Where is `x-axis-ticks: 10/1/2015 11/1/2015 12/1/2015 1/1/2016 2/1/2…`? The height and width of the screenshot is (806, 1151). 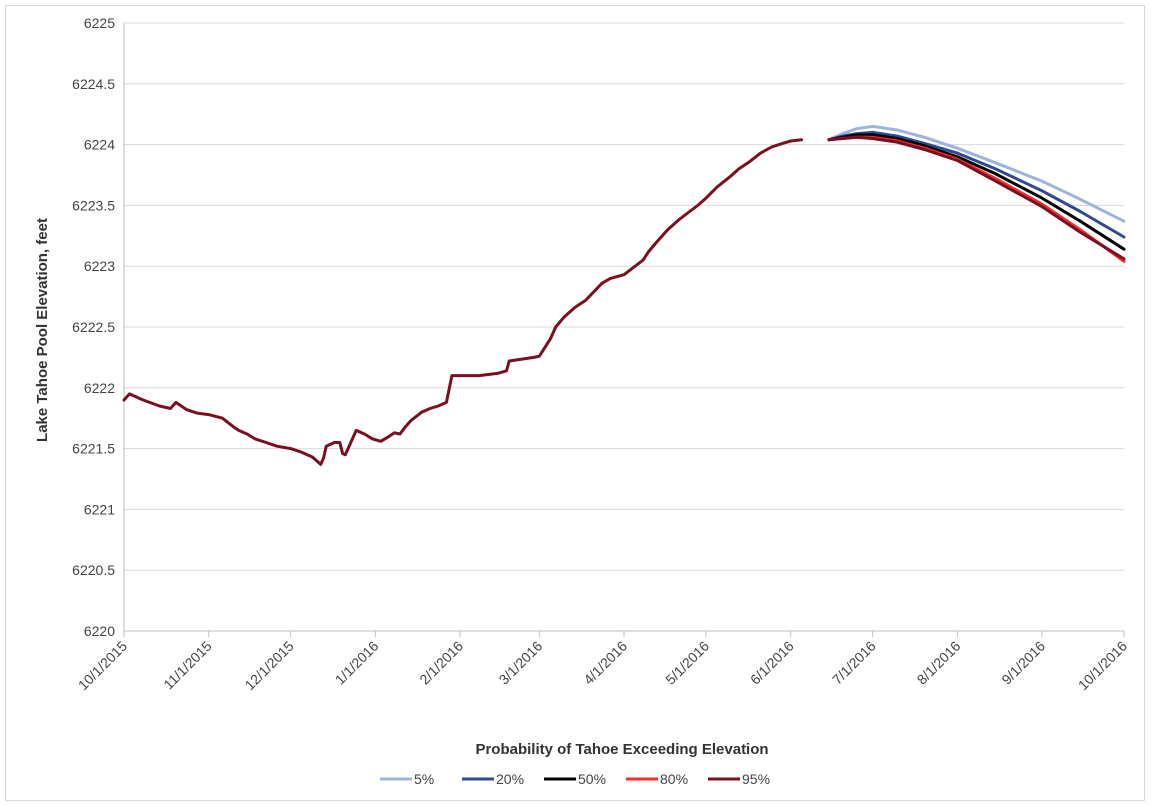 x-axis-ticks: 10/1/2015 11/1/2015 12/1/2015 1/1/2016 2/1/2… is located at coordinates (603, 662).